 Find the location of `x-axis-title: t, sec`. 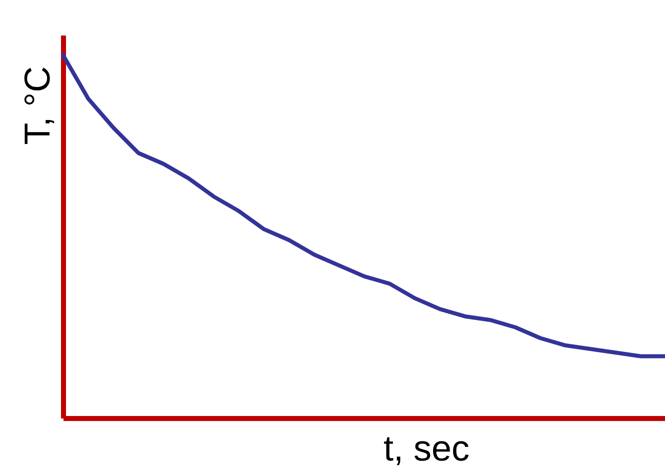

x-axis-title: t, sec is located at coordinates (426, 448).